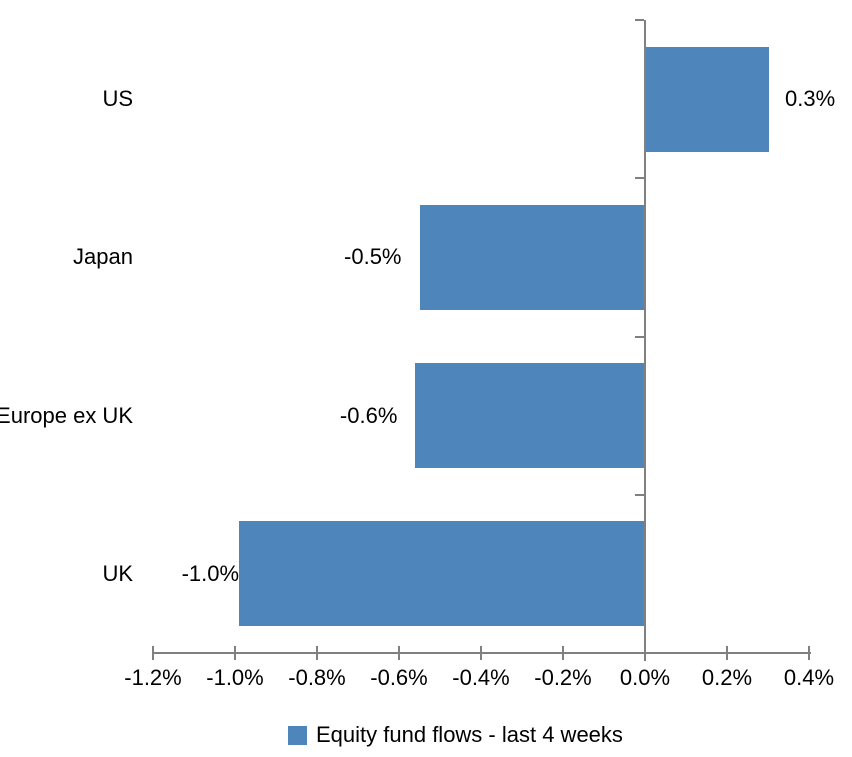 This screenshot has height=757, width=852. I want to click on x-tick-label: -0.4%, so click(481, 677).